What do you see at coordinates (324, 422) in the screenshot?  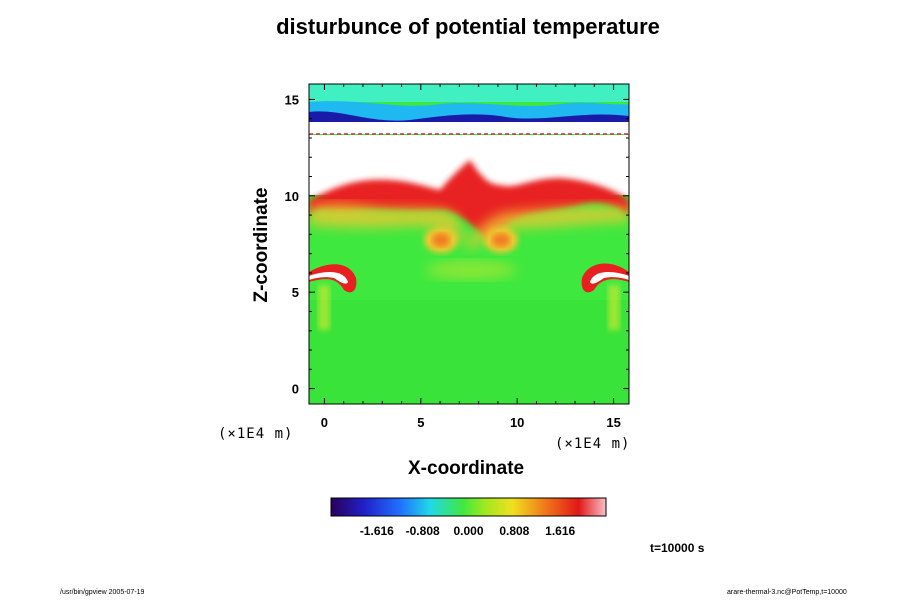 I see `x-tick-label: 0` at bounding box center [324, 422].